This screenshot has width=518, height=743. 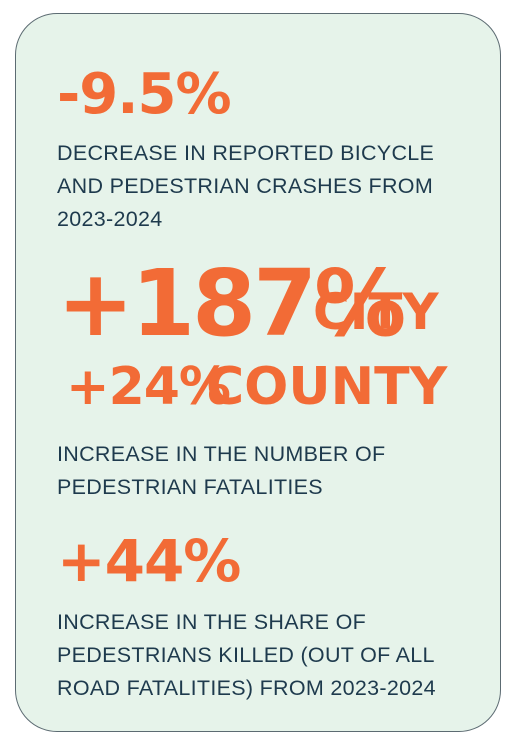 I want to click on fatality-description-line-2: PEDESTRIAN FATALITIES, so click(x=190, y=487).